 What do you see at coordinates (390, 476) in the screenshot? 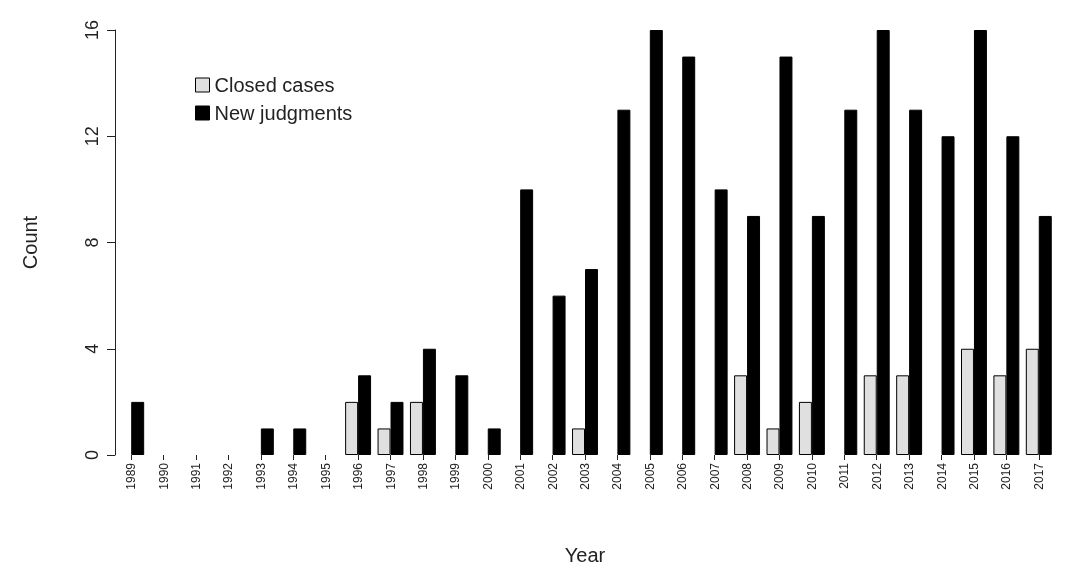
I see `x-tick-label: 1997` at bounding box center [390, 476].